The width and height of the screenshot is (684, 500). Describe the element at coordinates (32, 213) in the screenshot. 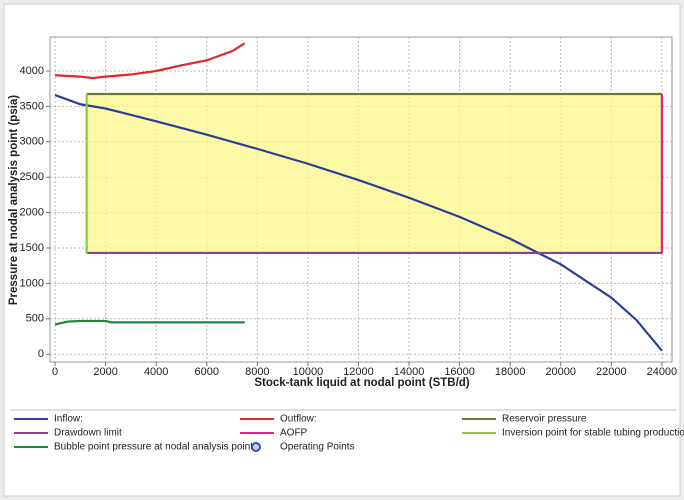

I see `y-tick-label: 2000` at that location.